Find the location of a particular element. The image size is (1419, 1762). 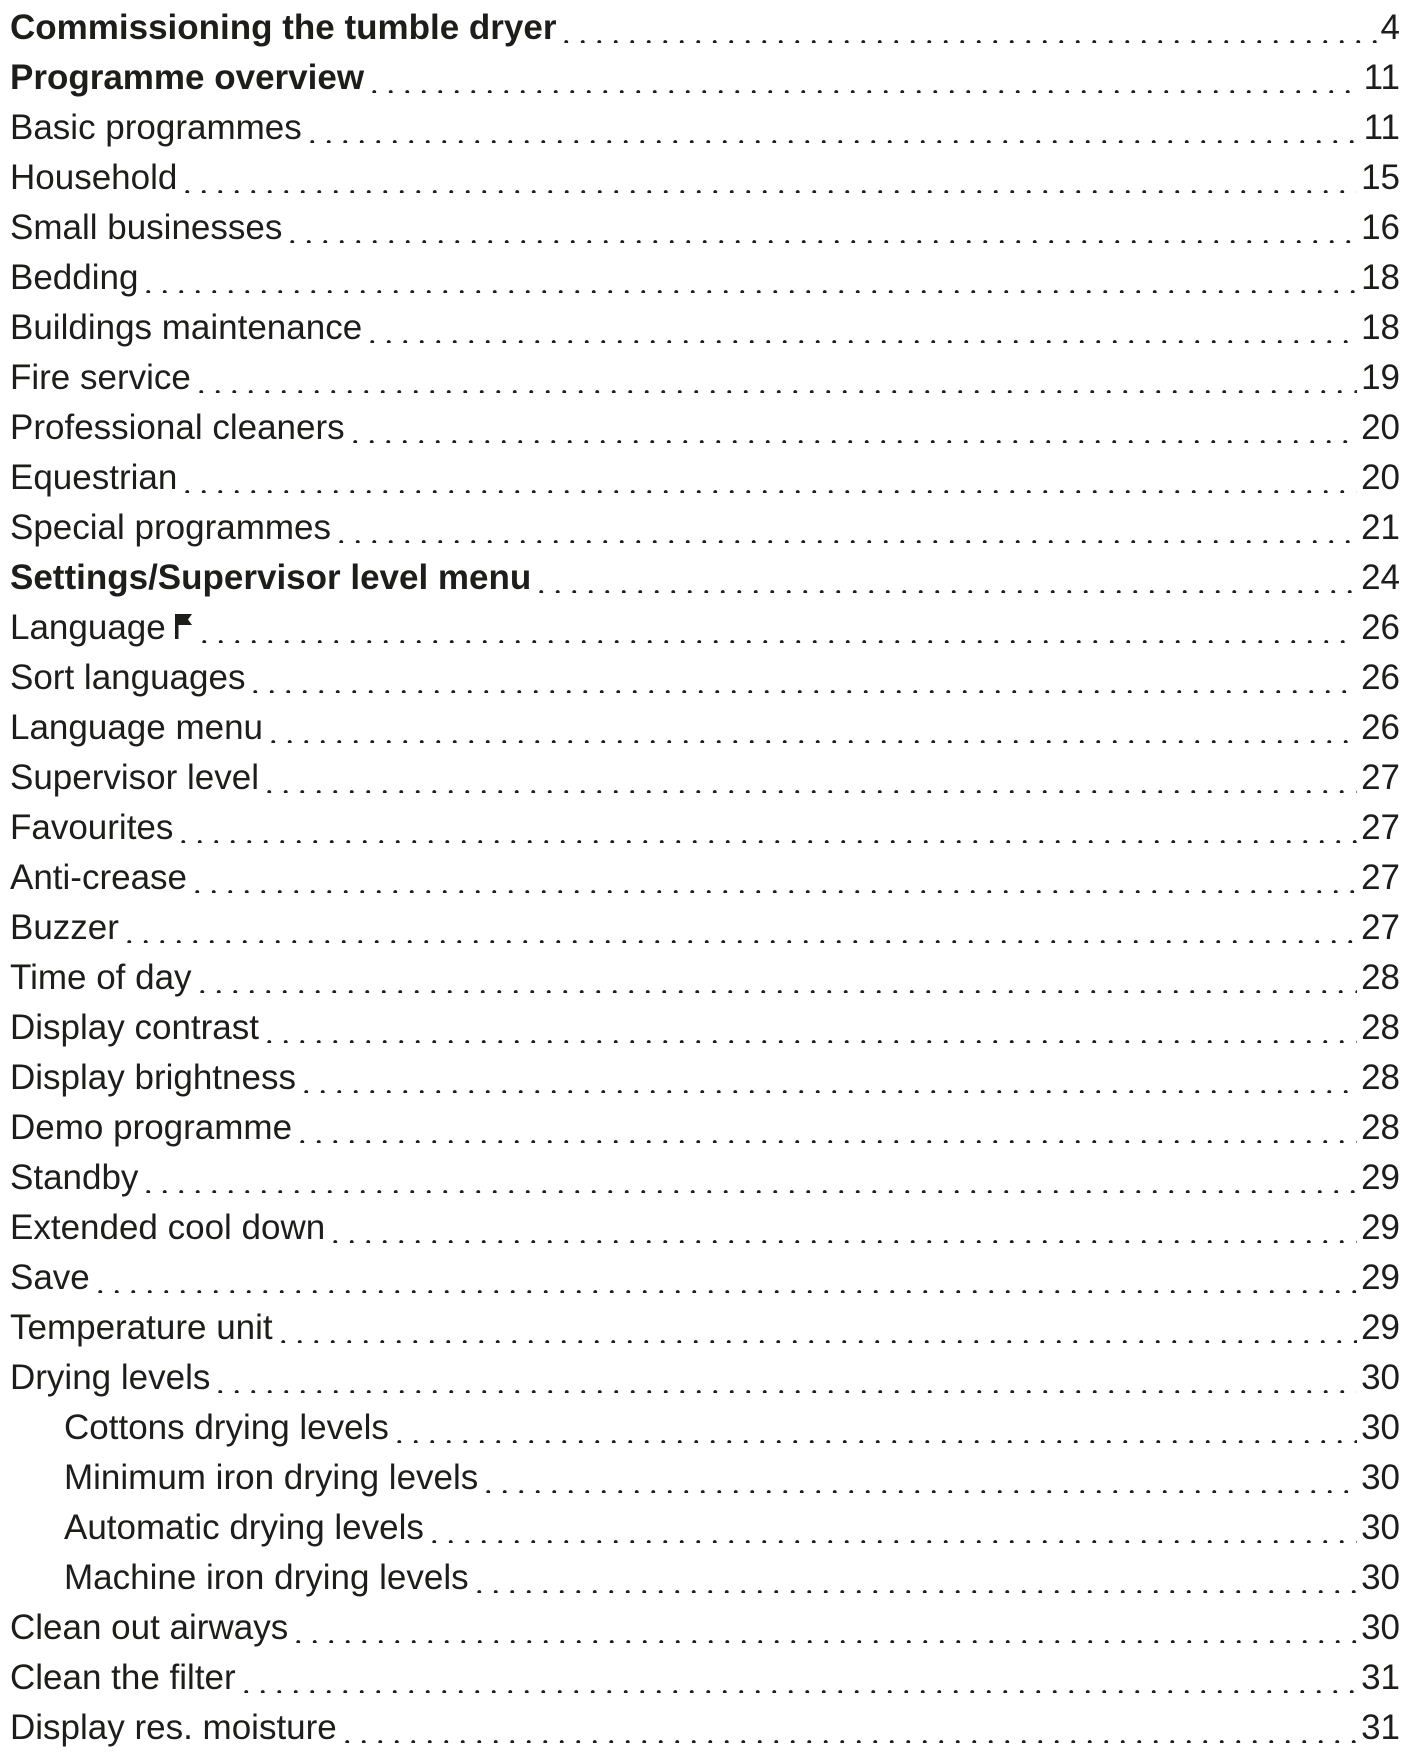

toc-entry-label: Display contrast is located at coordinates (134, 1028).